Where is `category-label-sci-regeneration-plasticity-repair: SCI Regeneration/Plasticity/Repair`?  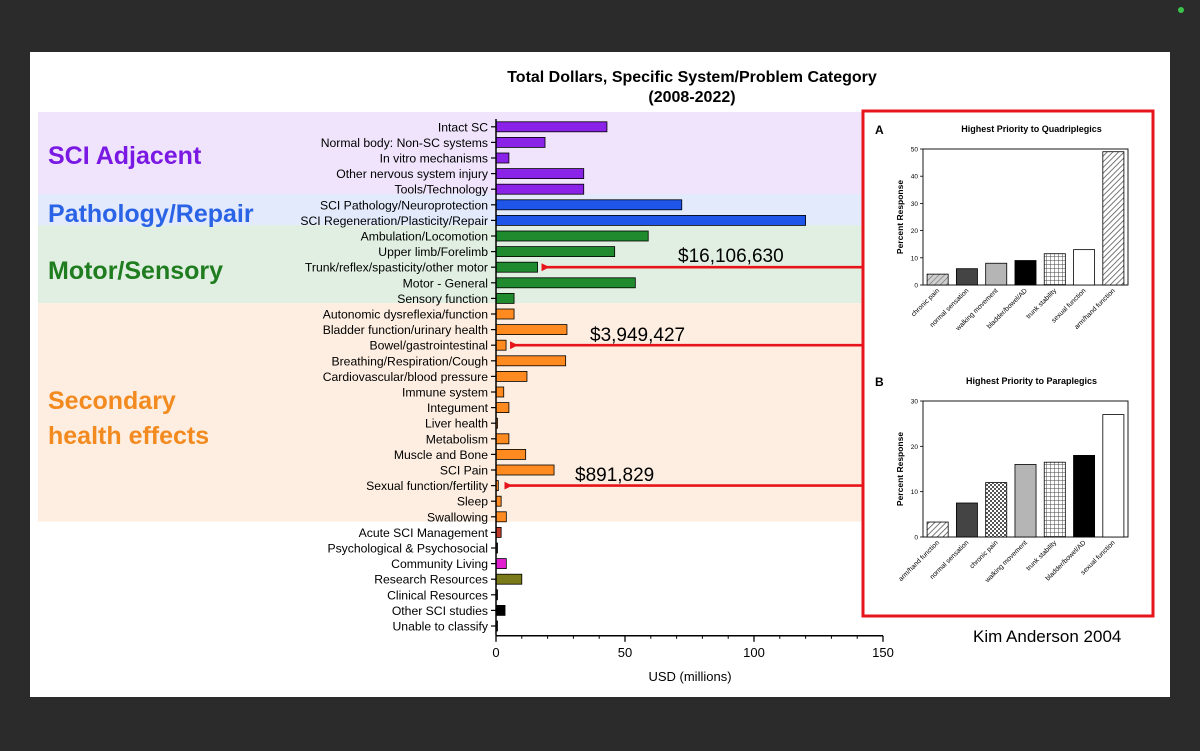
category-label-sci-regeneration-plasticity-repair: SCI Regeneration/Plasticity/Repair is located at coordinates (394, 221).